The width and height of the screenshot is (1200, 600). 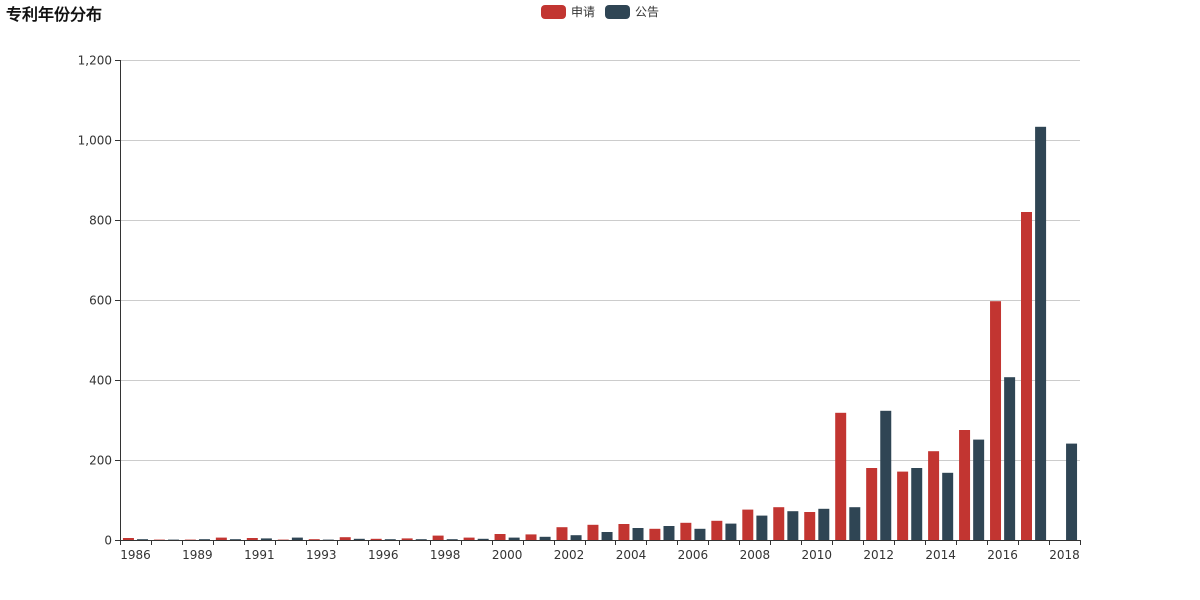 I want to click on y-tick-label: 0, so click(x=108, y=541).